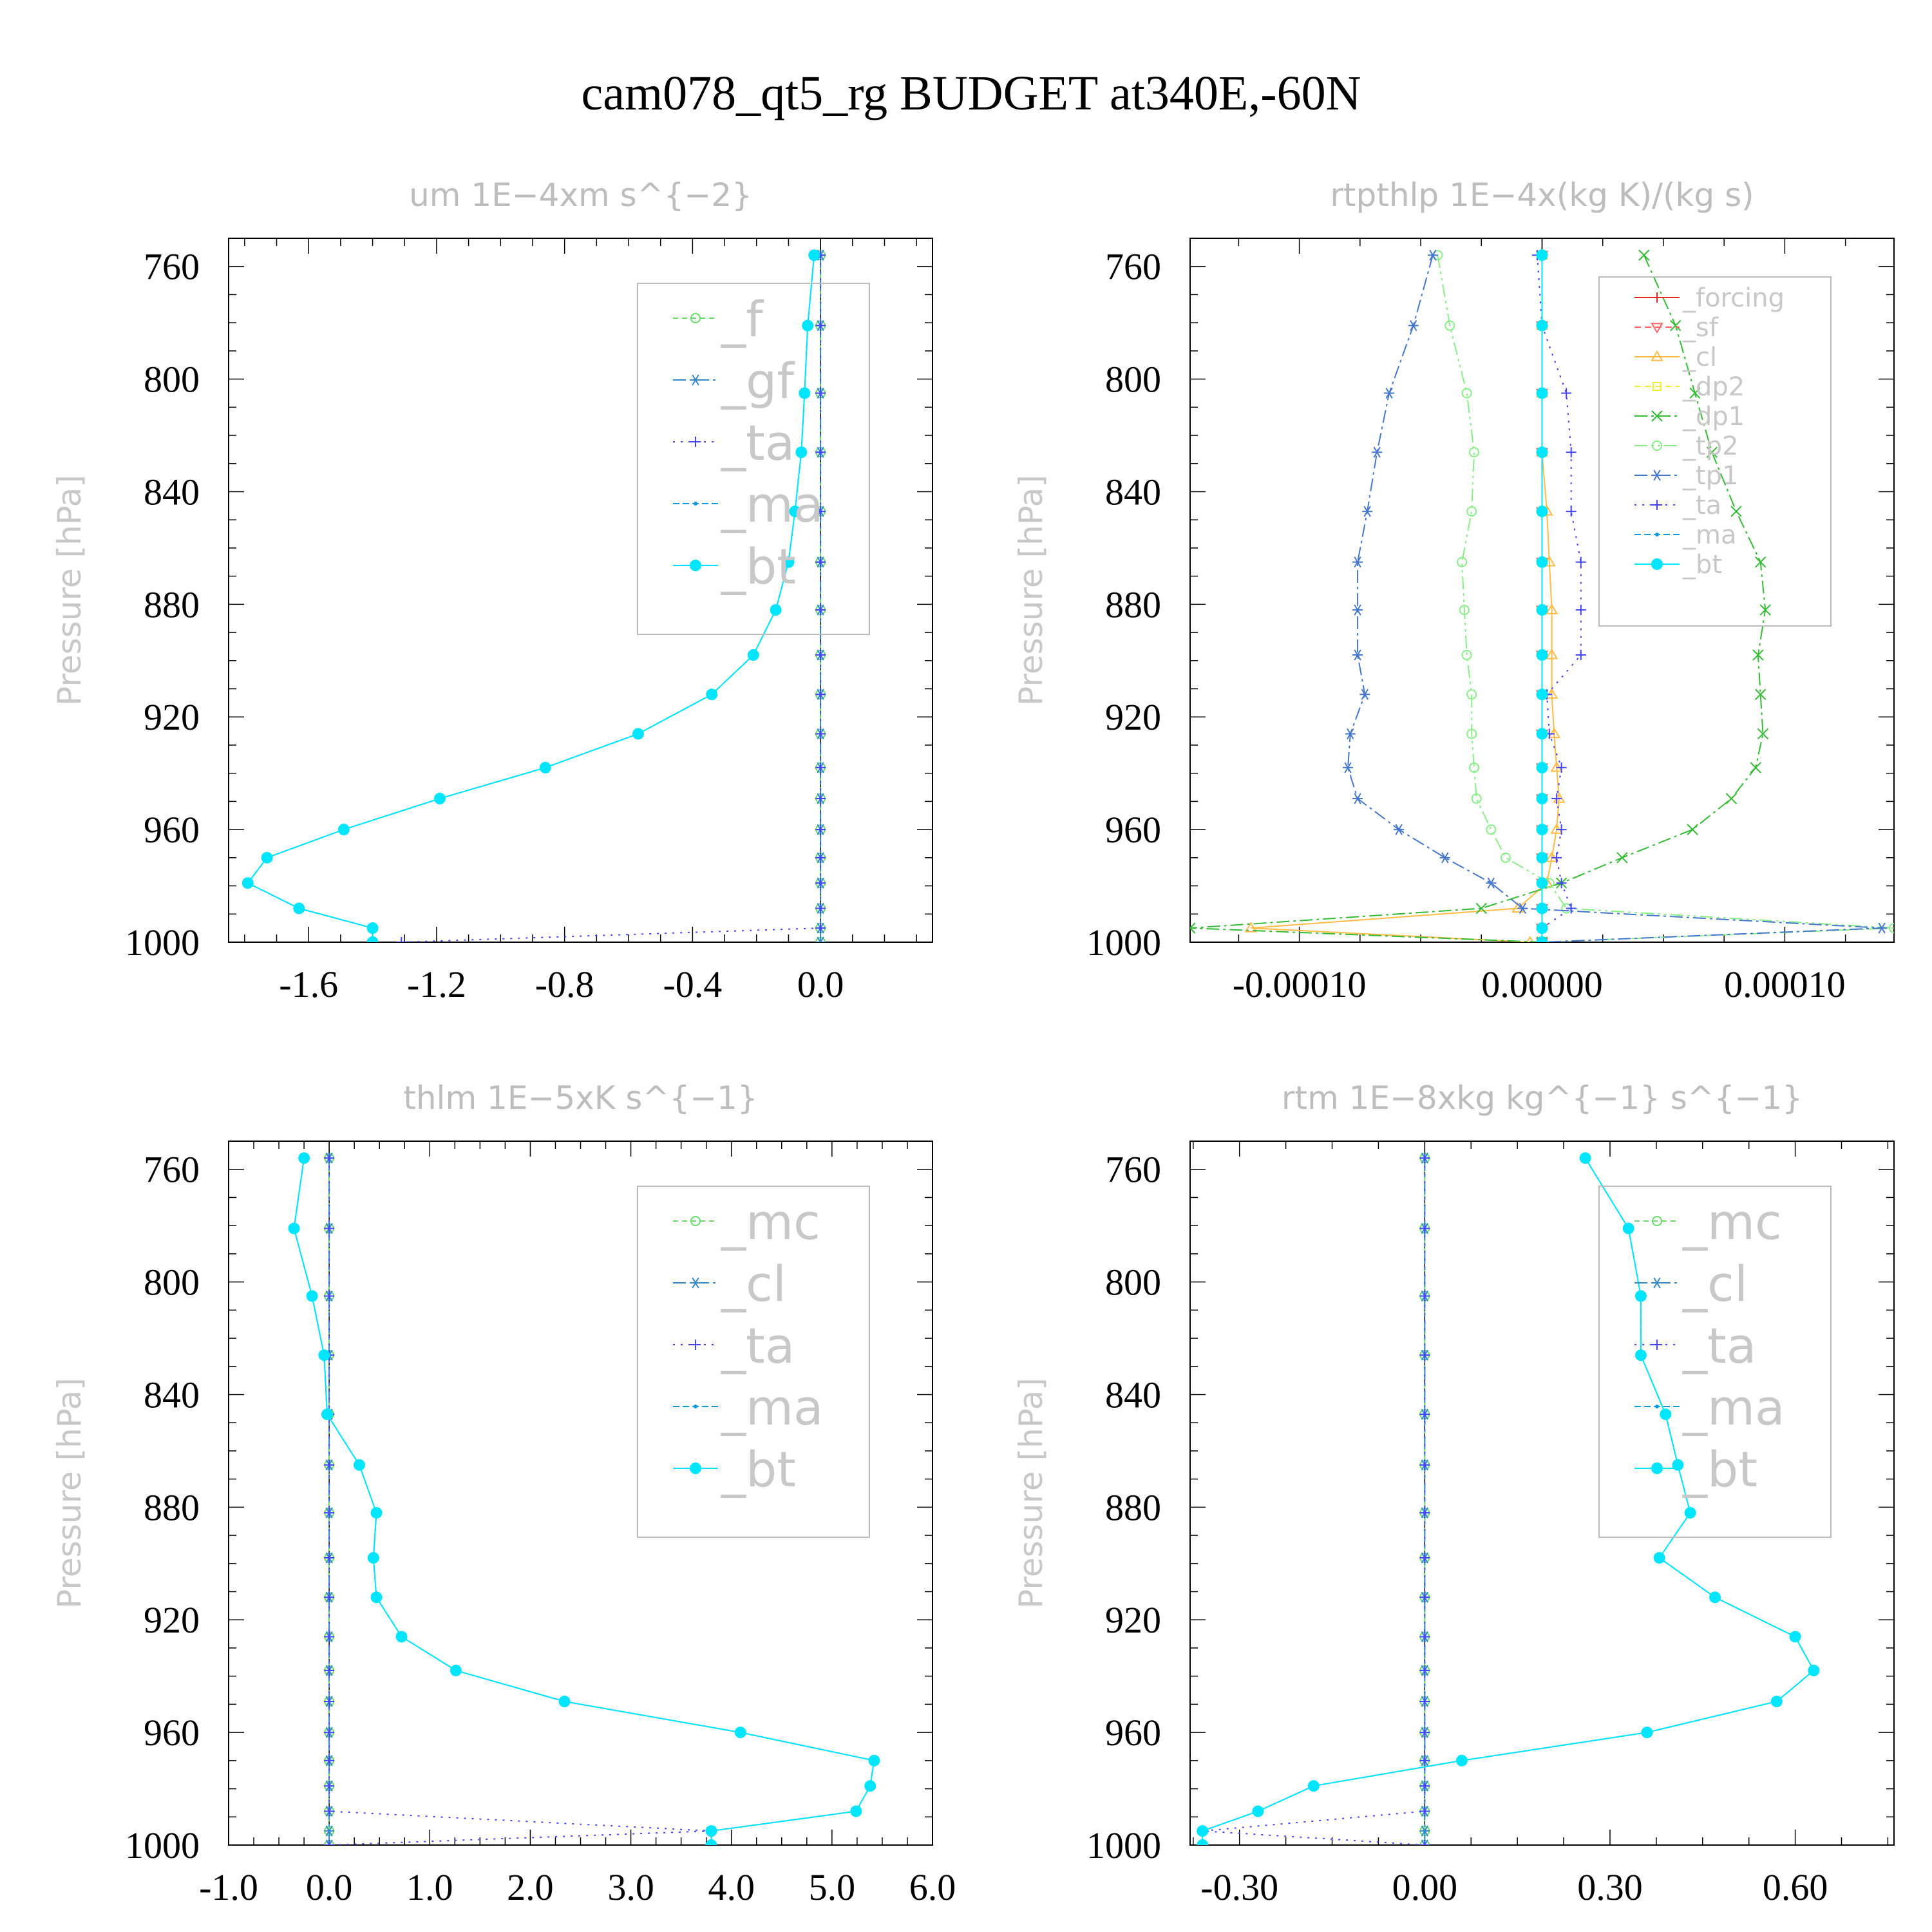 Image resolution: width=1932 pixels, height=1932 pixels. I want to click on plot-area, so click(1508, 1498).